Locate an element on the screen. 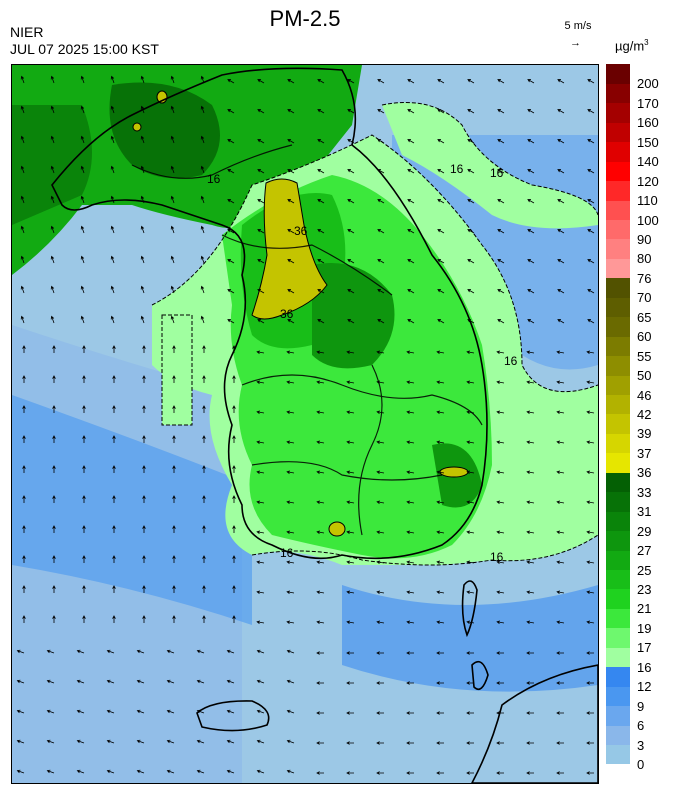 This screenshot has width=673, height=795. legend-label: 60 is located at coordinates (644, 337).